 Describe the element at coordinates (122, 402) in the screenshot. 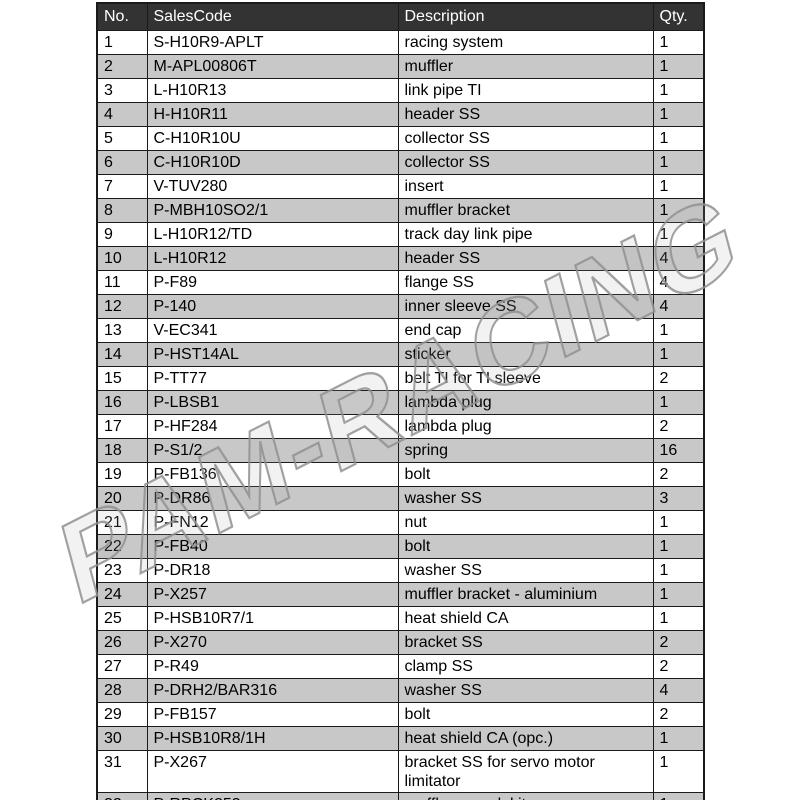

I see `cell-no: 16` at that location.